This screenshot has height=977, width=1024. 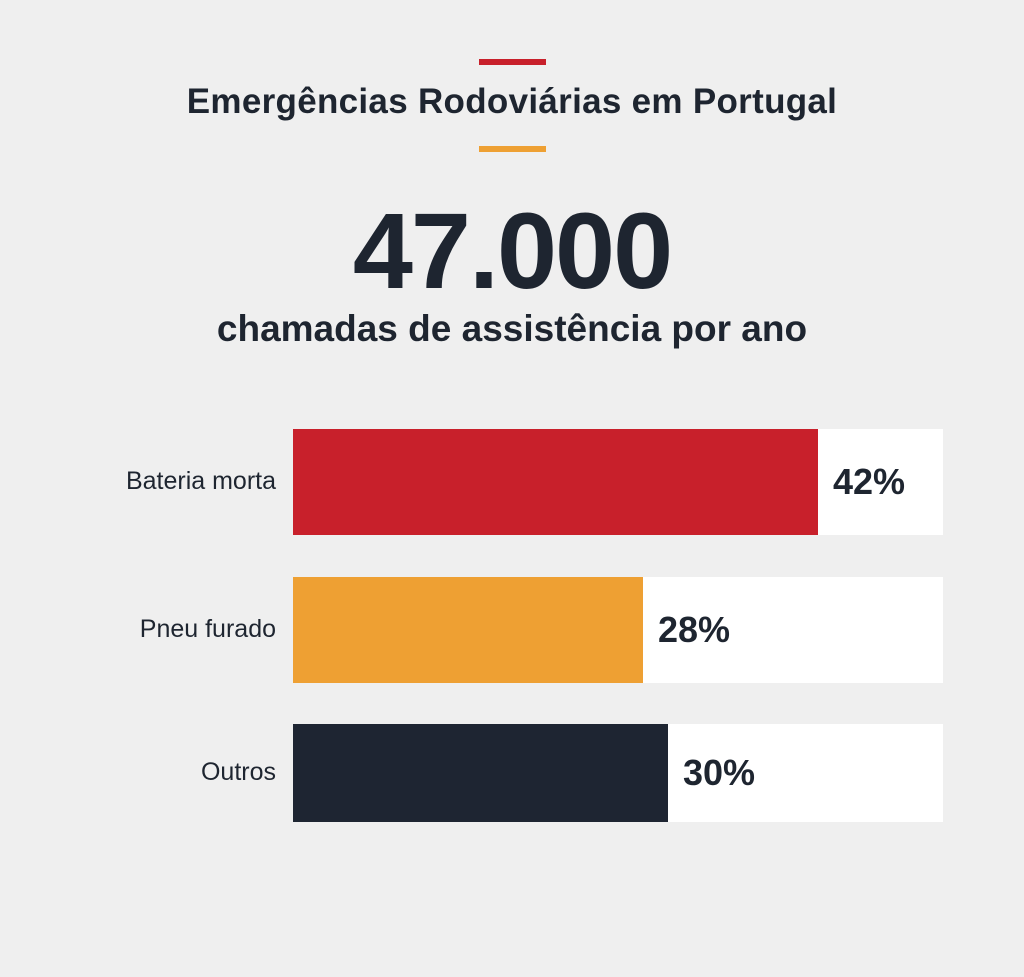 What do you see at coordinates (512, 62) in the screenshot?
I see `accent-line-top` at bounding box center [512, 62].